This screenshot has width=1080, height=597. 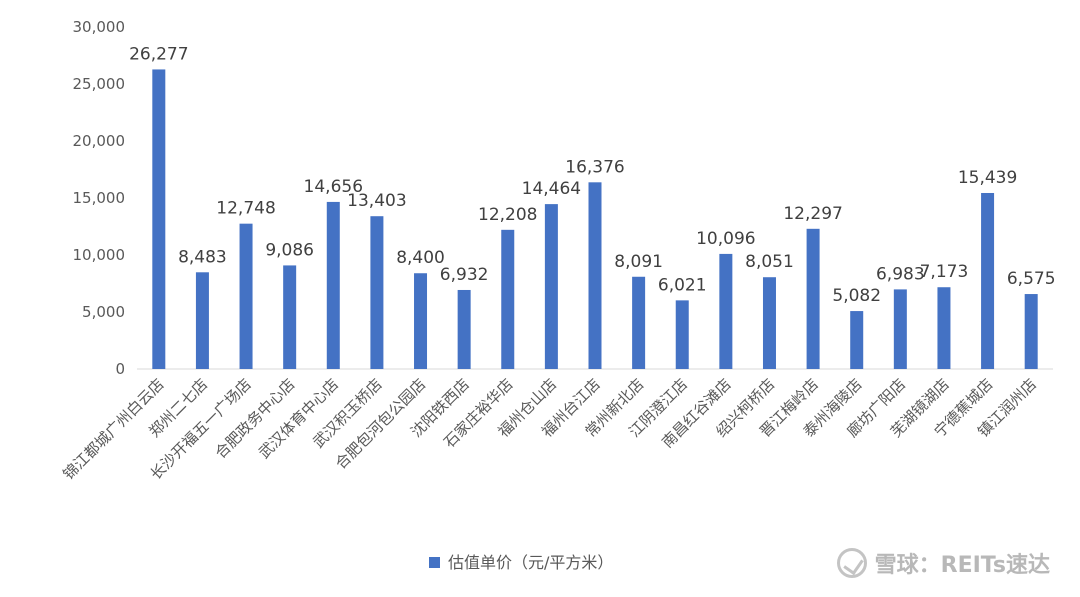 I want to click on data-label: 6,932, so click(x=464, y=275).